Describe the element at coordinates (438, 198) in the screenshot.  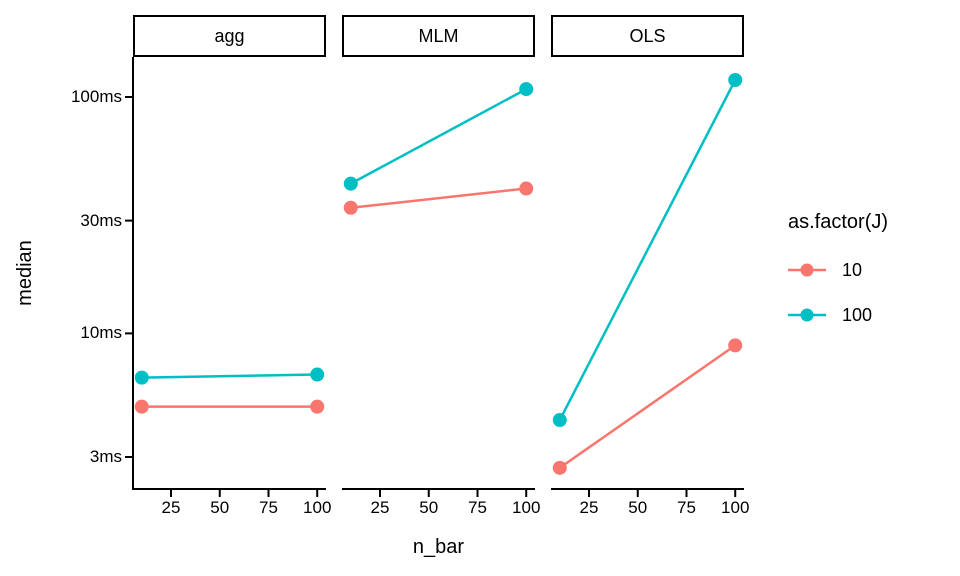
I see `data-line-MLM-J10` at that location.